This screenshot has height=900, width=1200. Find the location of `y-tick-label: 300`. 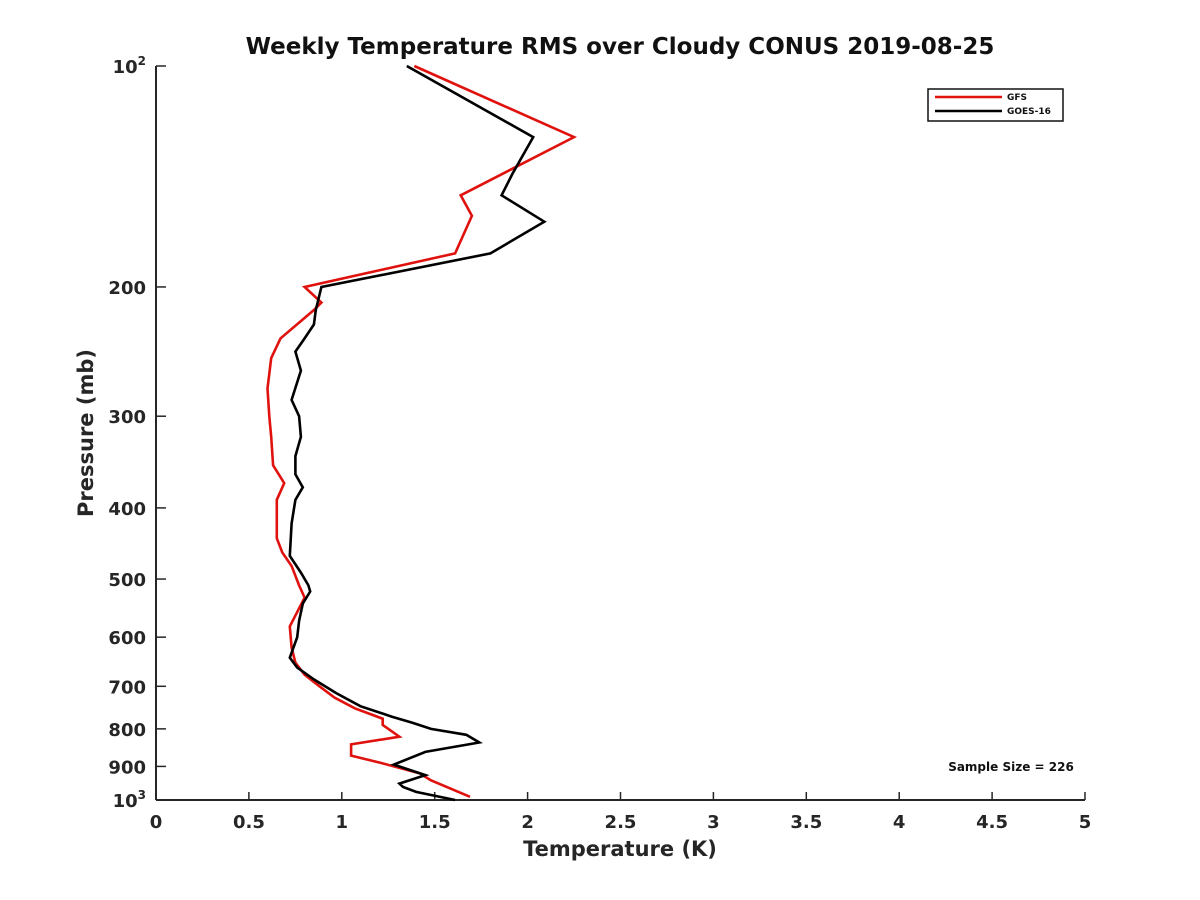

y-tick-label: 300 is located at coordinates (127, 417).